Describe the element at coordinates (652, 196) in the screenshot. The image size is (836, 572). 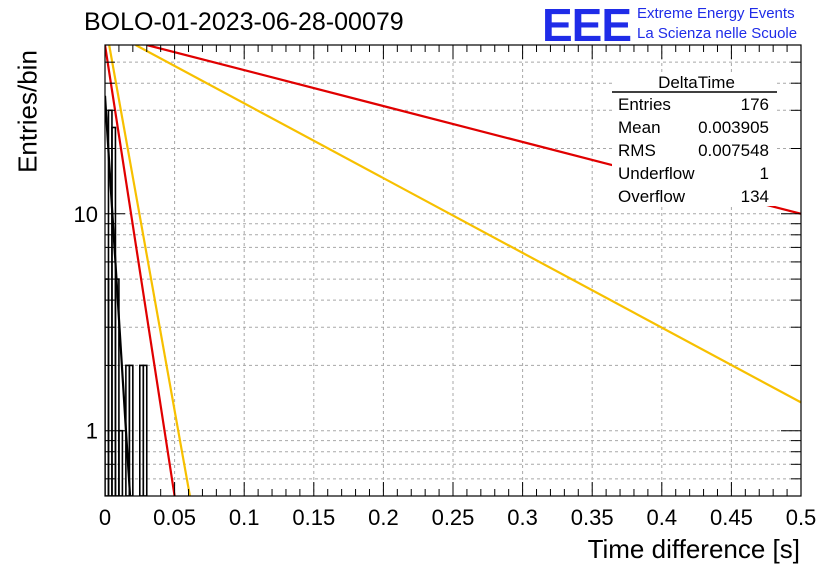
I see `stats-row-label: Overflow` at that location.